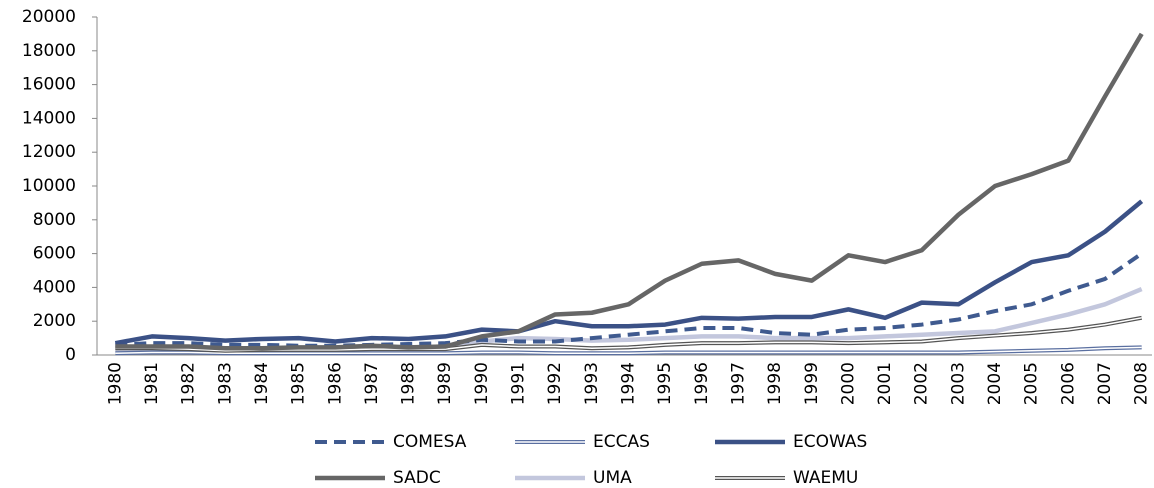 The width and height of the screenshot is (1154, 488). Describe the element at coordinates (49, 17) in the screenshot. I see `y-tick-label: 20000` at that location.